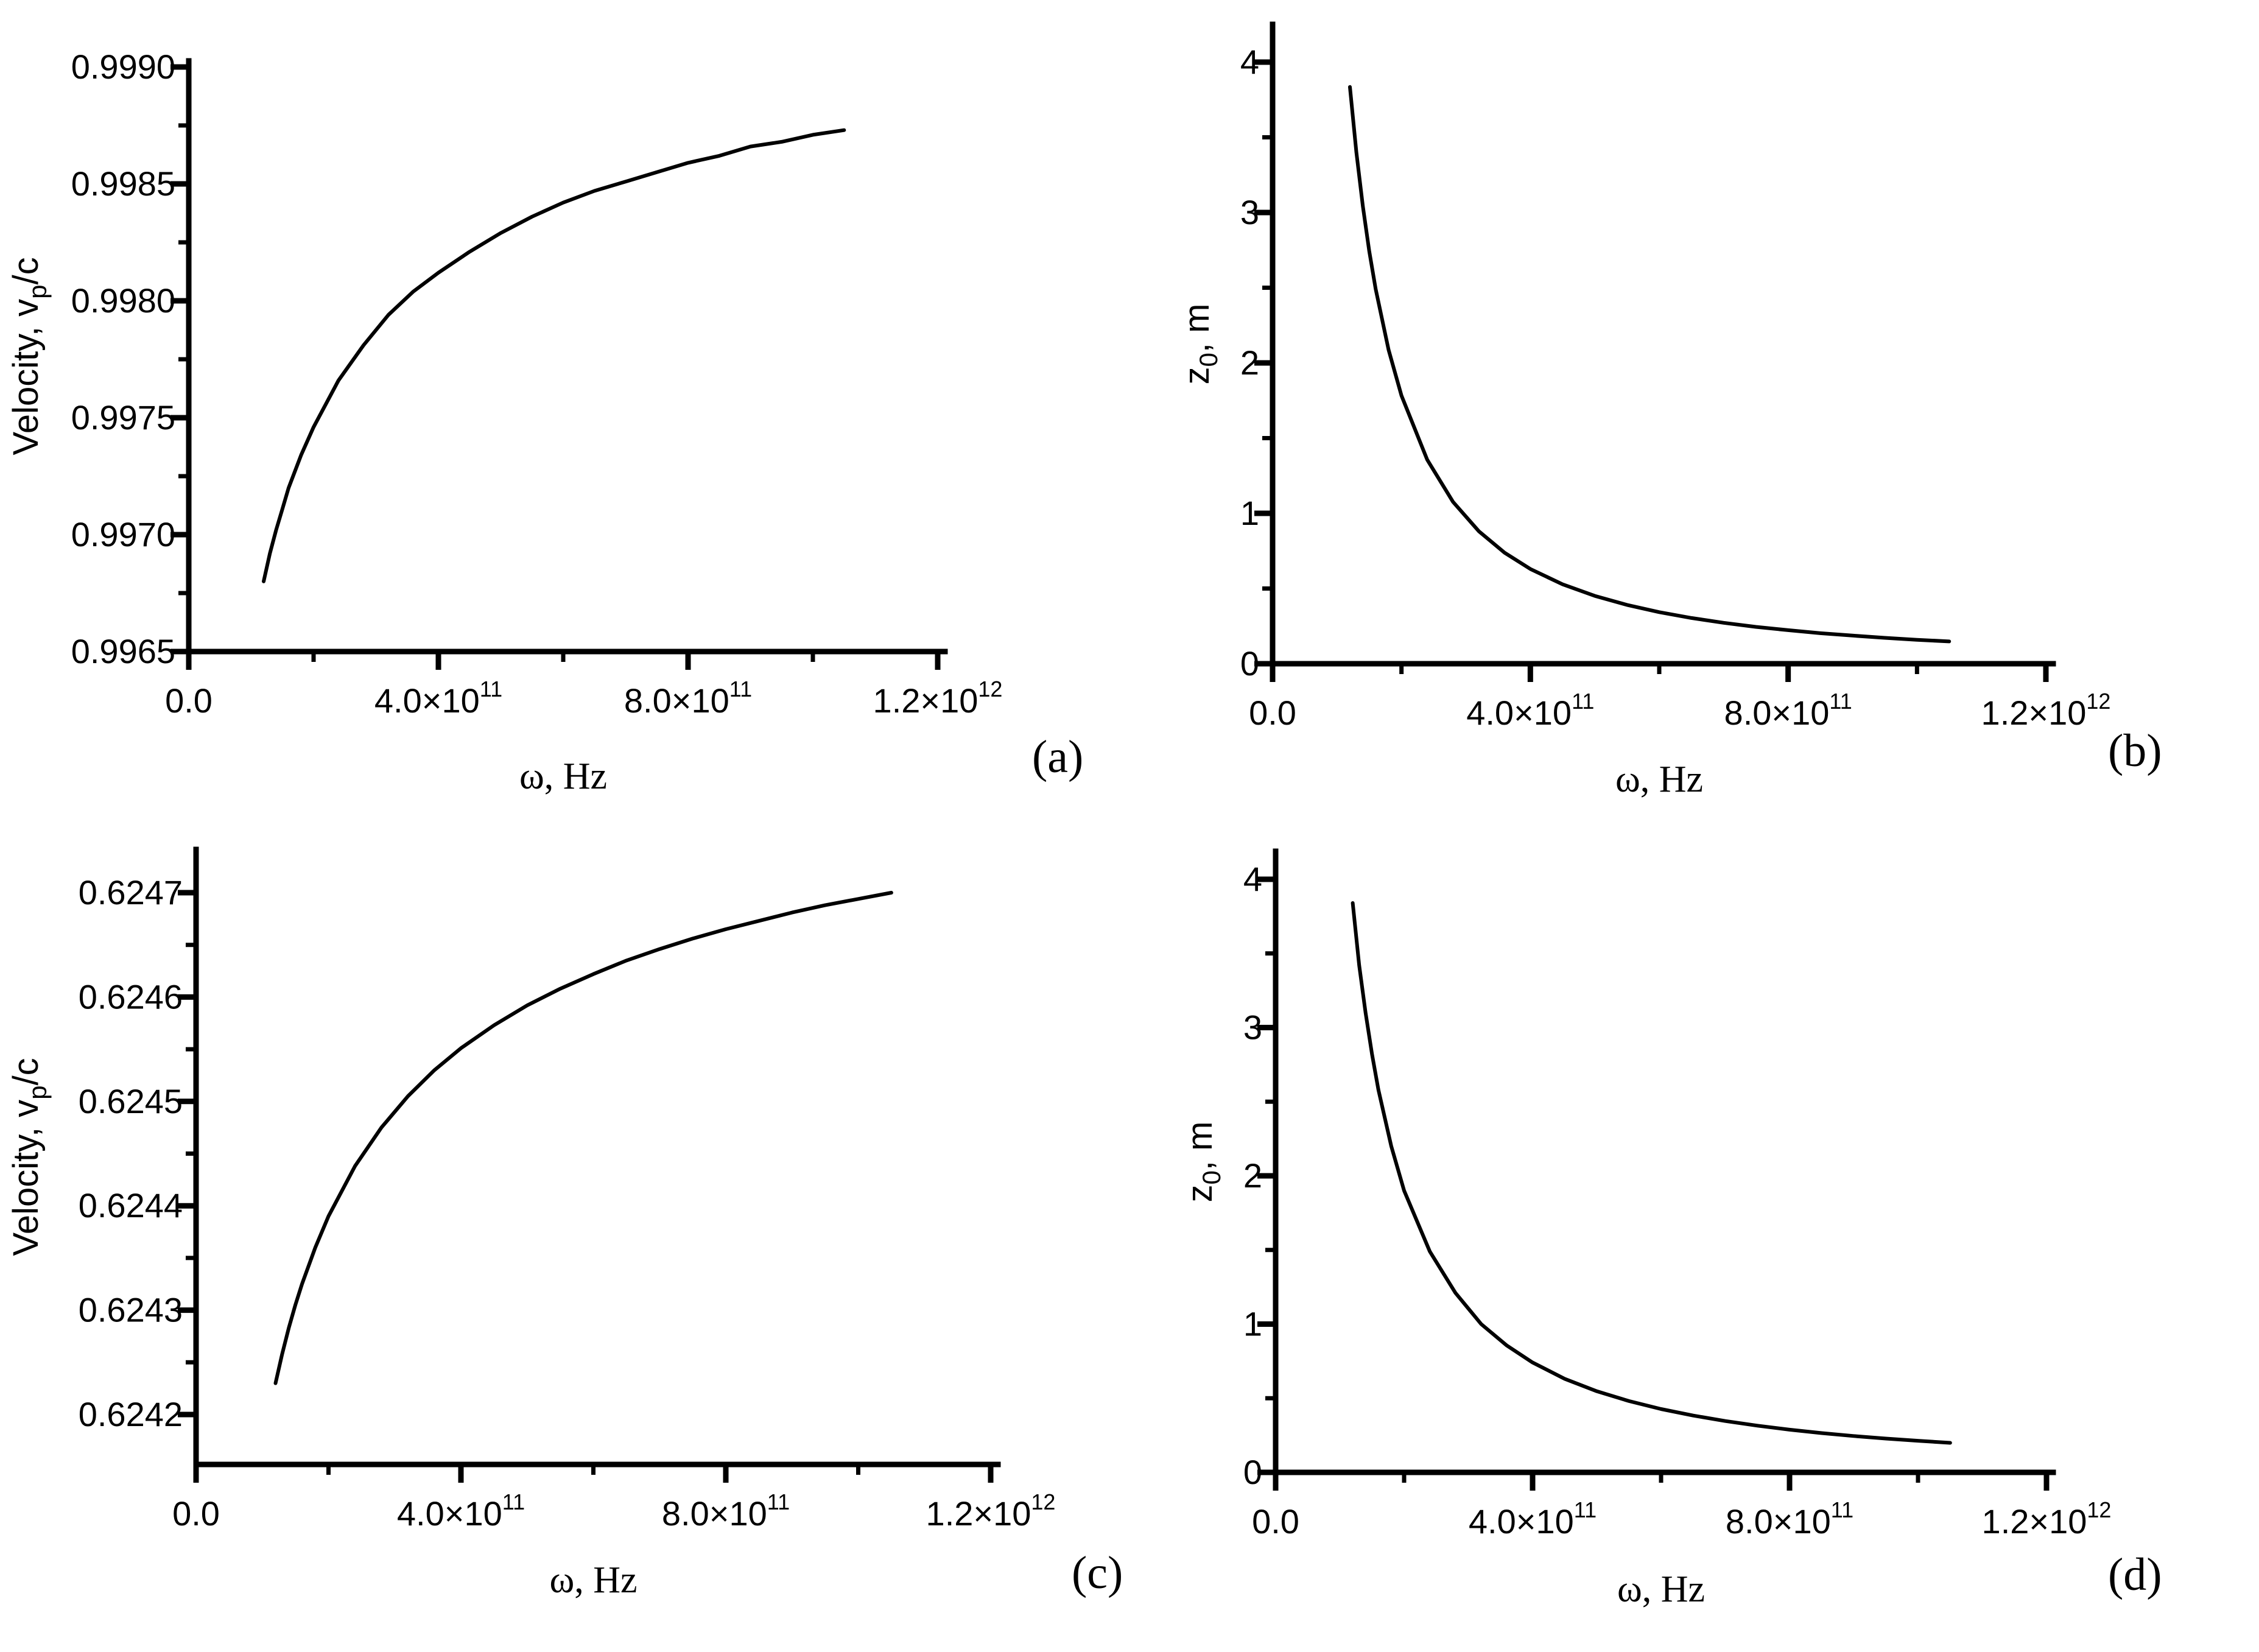 This screenshot has height=1652, width=2259. I want to click on x-axis-title-c: ω, Hz, so click(593, 1580).